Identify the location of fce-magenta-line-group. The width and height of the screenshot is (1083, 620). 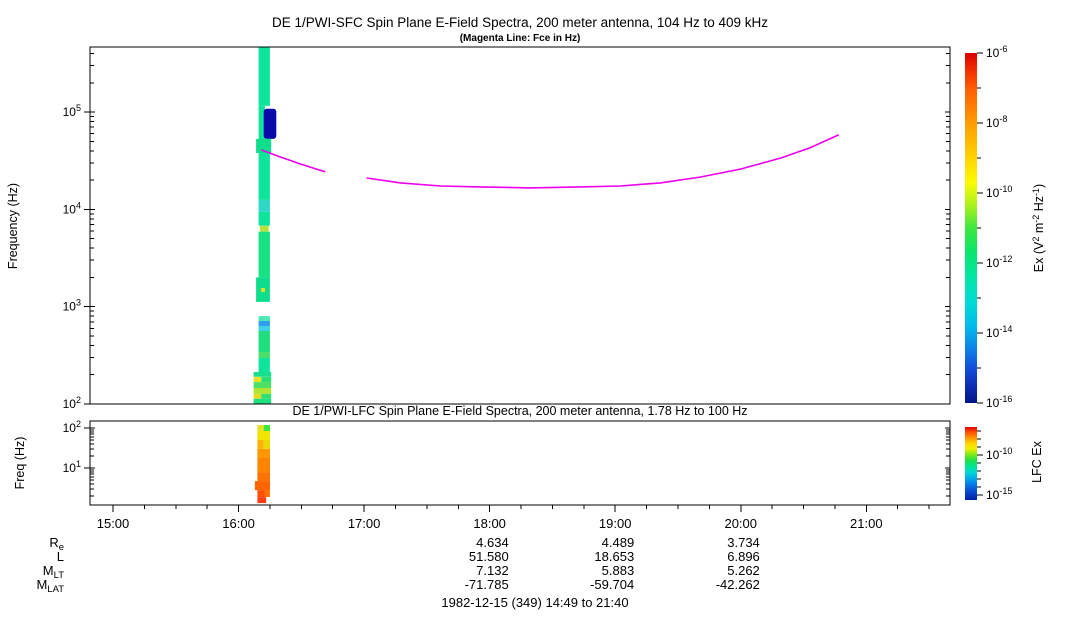
(550, 161).